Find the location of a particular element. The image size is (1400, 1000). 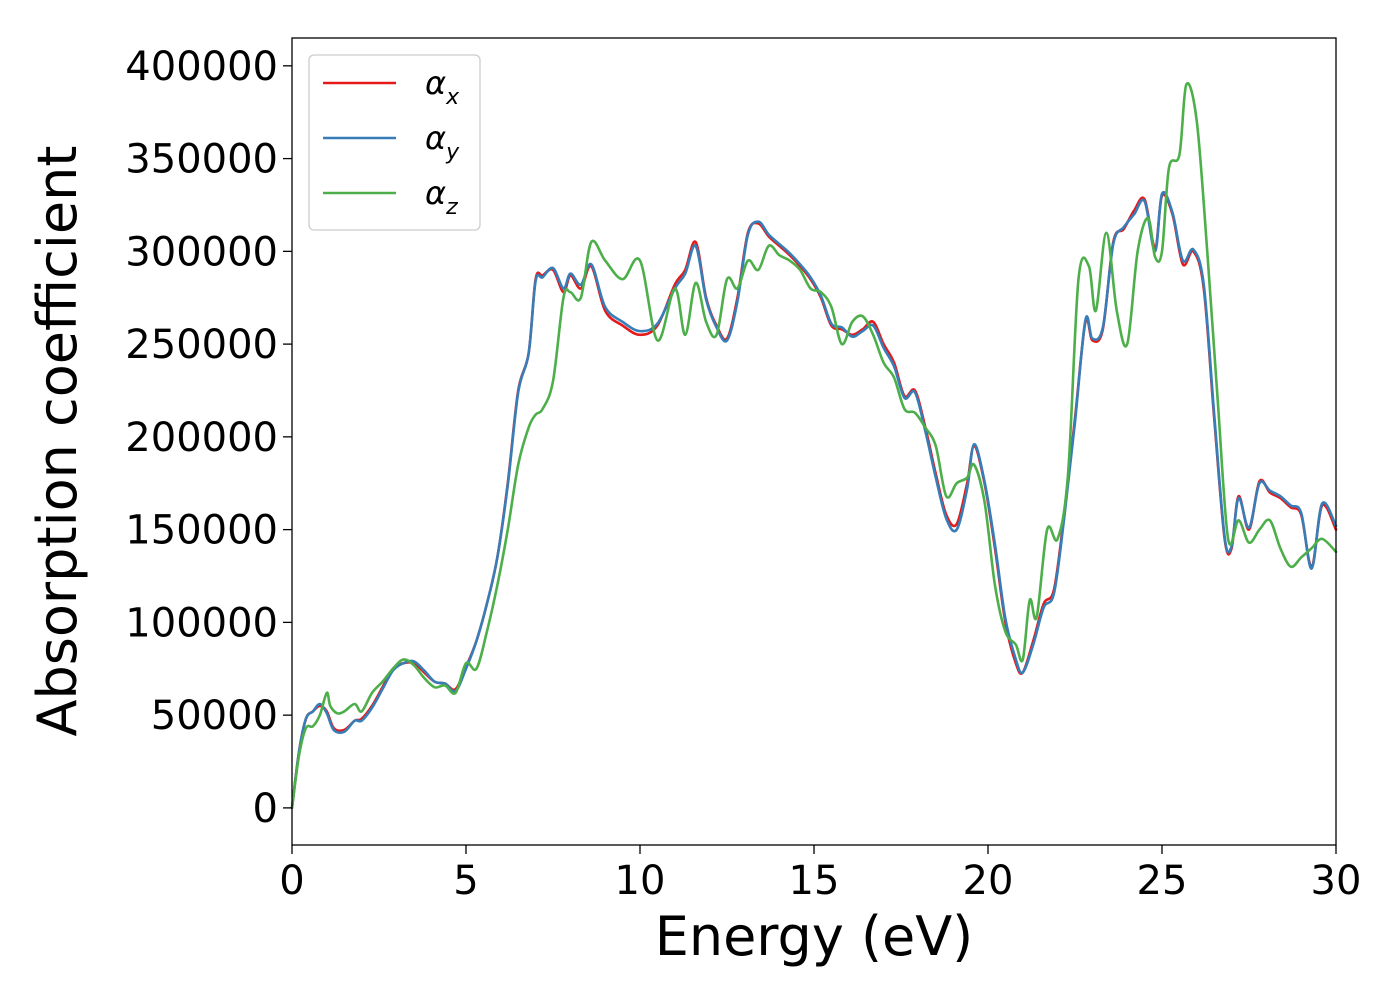

y-tick-label: 0 is located at coordinates (265, 809).